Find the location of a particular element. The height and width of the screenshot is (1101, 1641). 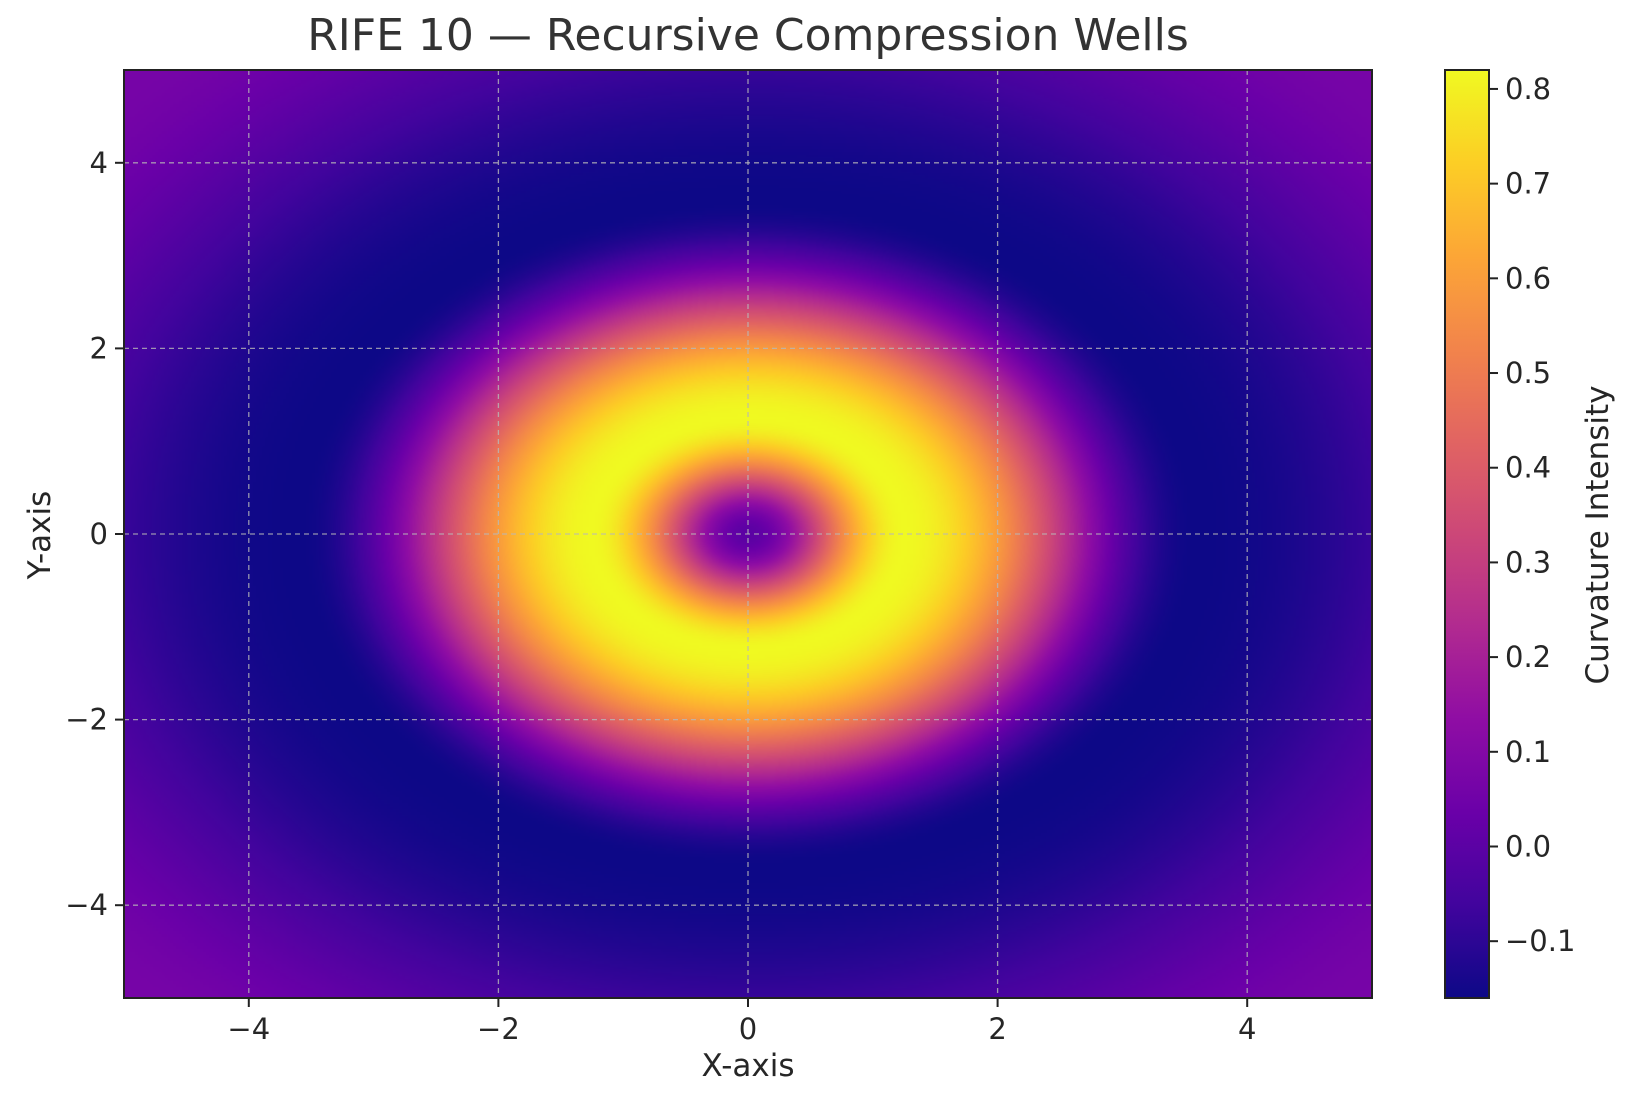

colorbar-tick-label: 0.7 is located at coordinates (1528, 184).